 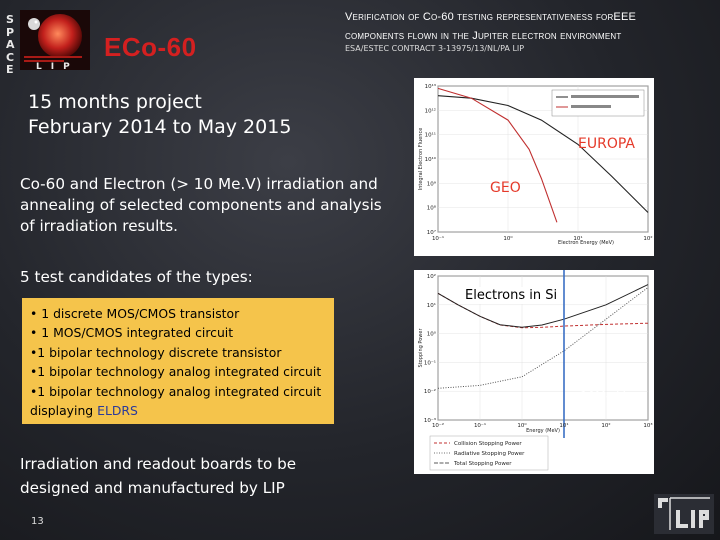 What do you see at coordinates (421, 348) in the screenshot?
I see `y-axis-label: Stopping Power` at bounding box center [421, 348].